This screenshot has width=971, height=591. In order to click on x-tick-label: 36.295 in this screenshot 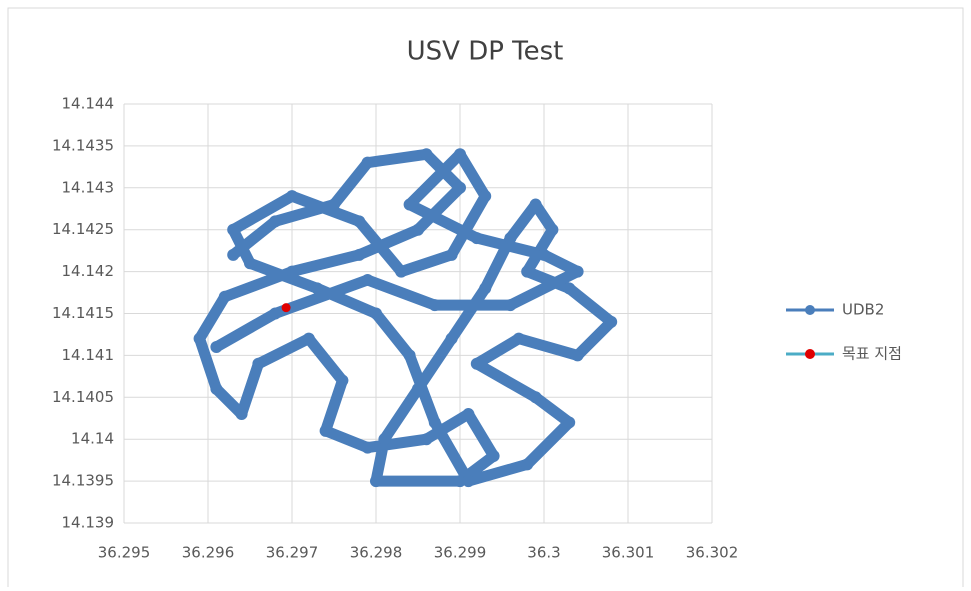, I will do `click(124, 553)`.